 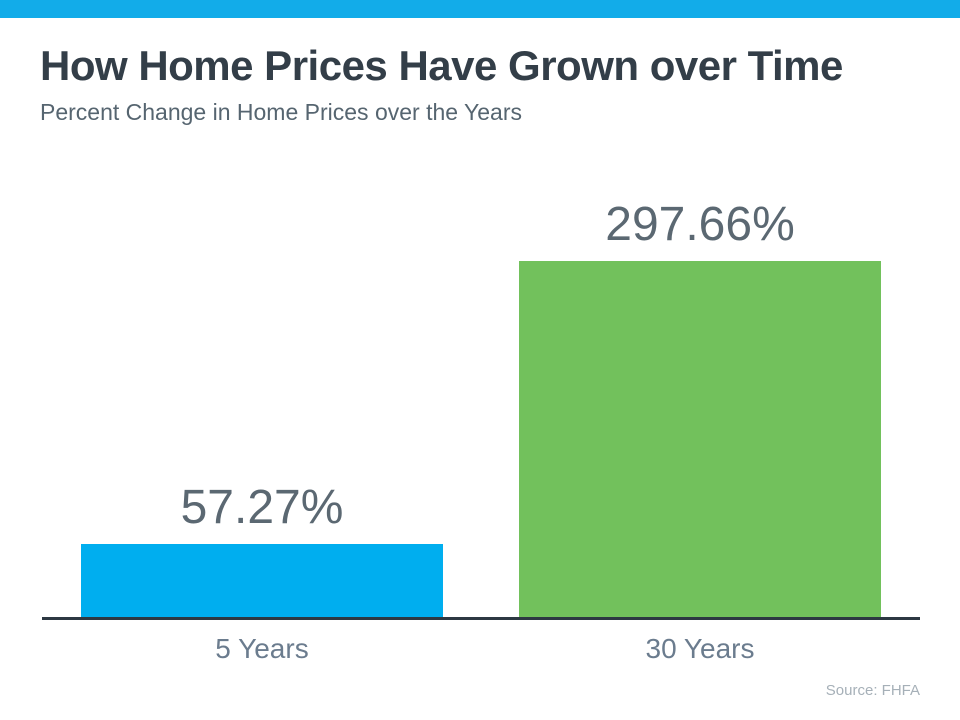 What do you see at coordinates (481, 618) in the screenshot?
I see `x-axis-line` at bounding box center [481, 618].